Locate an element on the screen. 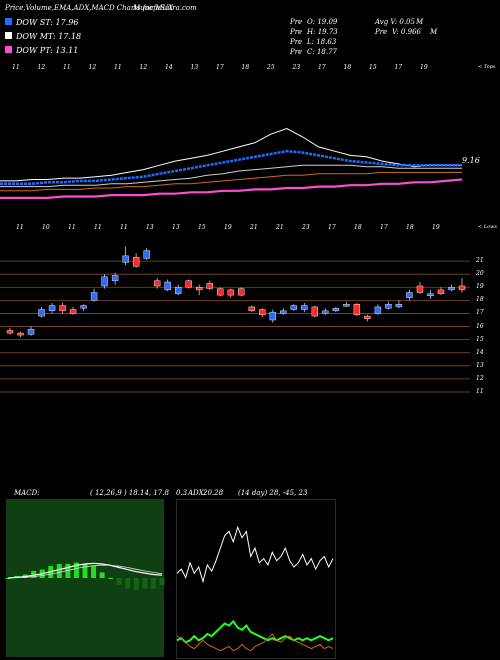 This screenshot has width=500, height=660. y-tick-label: 17 is located at coordinates (480, 313).